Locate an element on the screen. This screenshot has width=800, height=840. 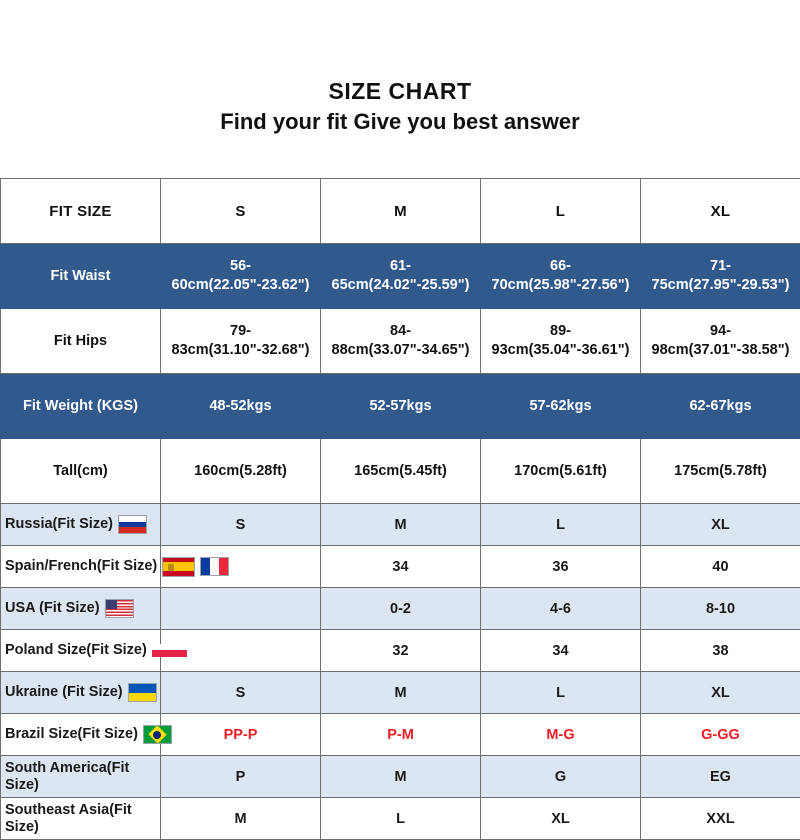
cell-southeast-asia-l: XL is located at coordinates (561, 819).